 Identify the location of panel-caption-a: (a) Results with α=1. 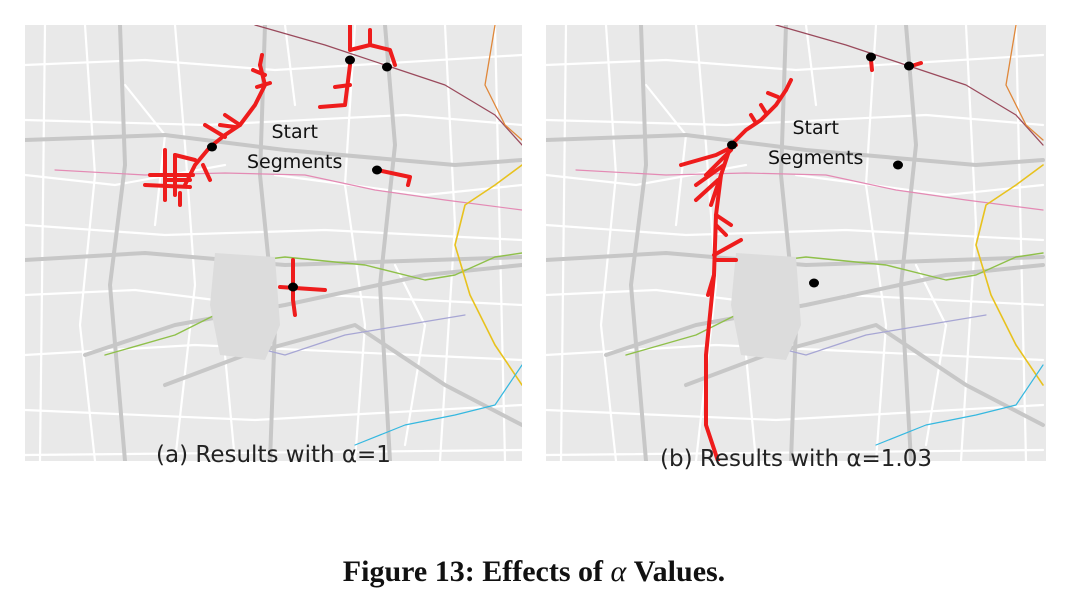
(273, 455).